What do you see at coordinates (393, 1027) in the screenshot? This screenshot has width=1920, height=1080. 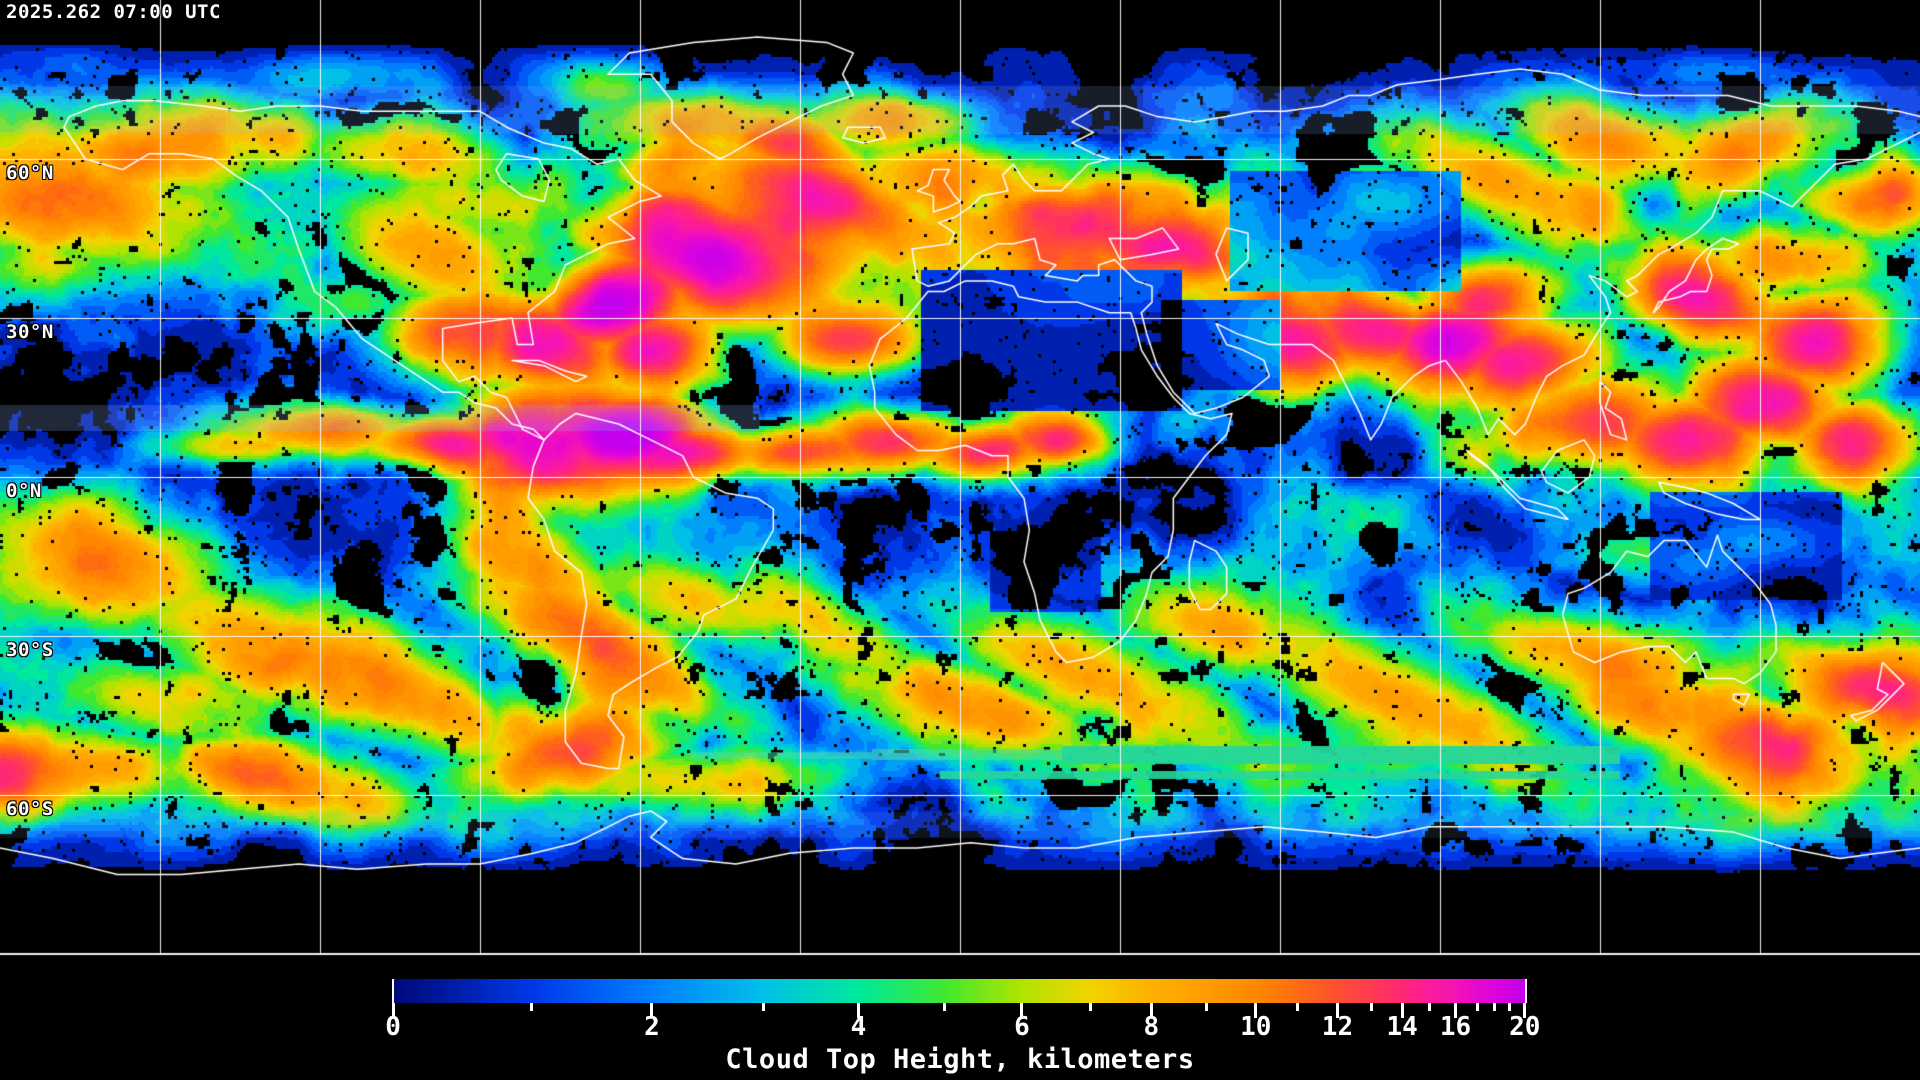 I see `colorbar-tick-label: 0` at bounding box center [393, 1027].